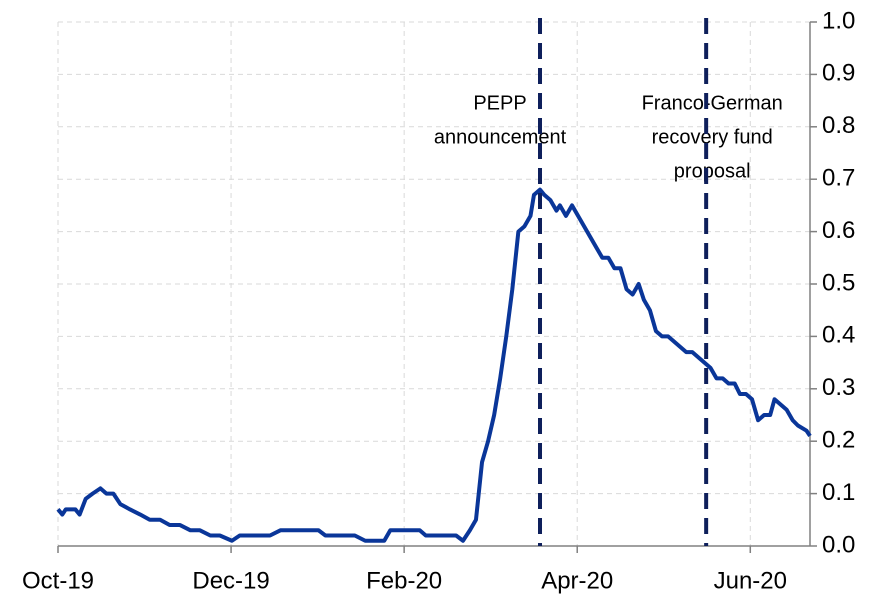  Describe the element at coordinates (838, 492) in the screenshot. I see `y-tick-label: 0.1` at that location.